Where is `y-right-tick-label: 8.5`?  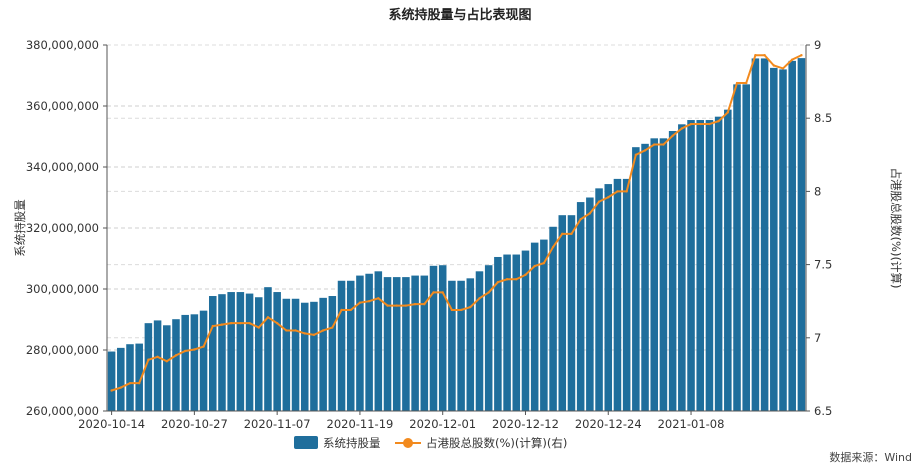 y-right-tick-label: 8.5 is located at coordinates (823, 118).